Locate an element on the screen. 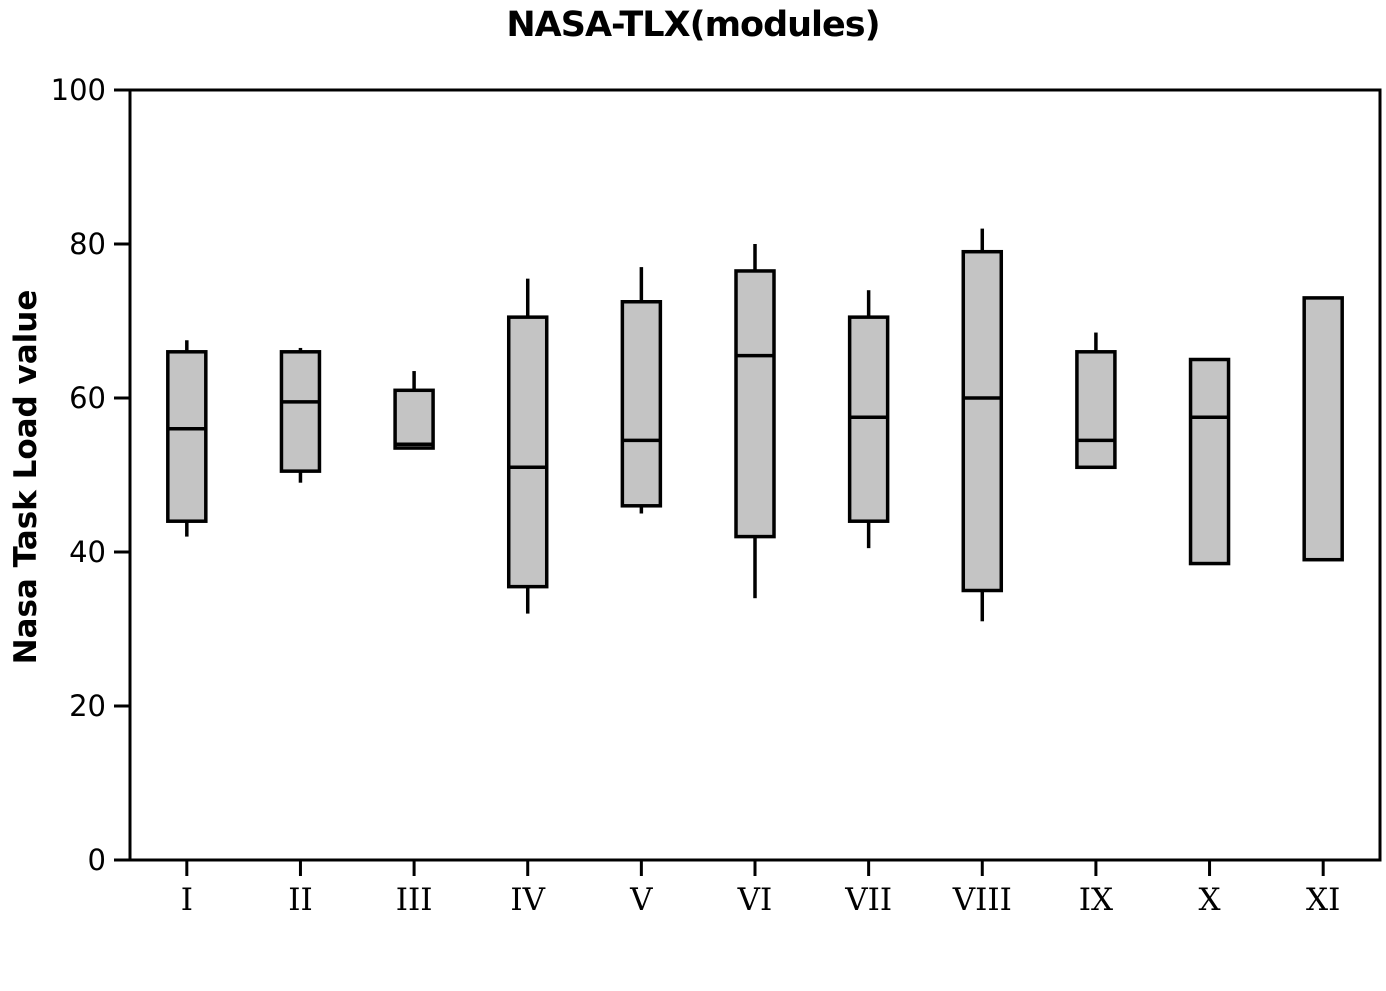 This screenshot has width=1386, height=991. x-tick-label: III is located at coordinates (414, 900).